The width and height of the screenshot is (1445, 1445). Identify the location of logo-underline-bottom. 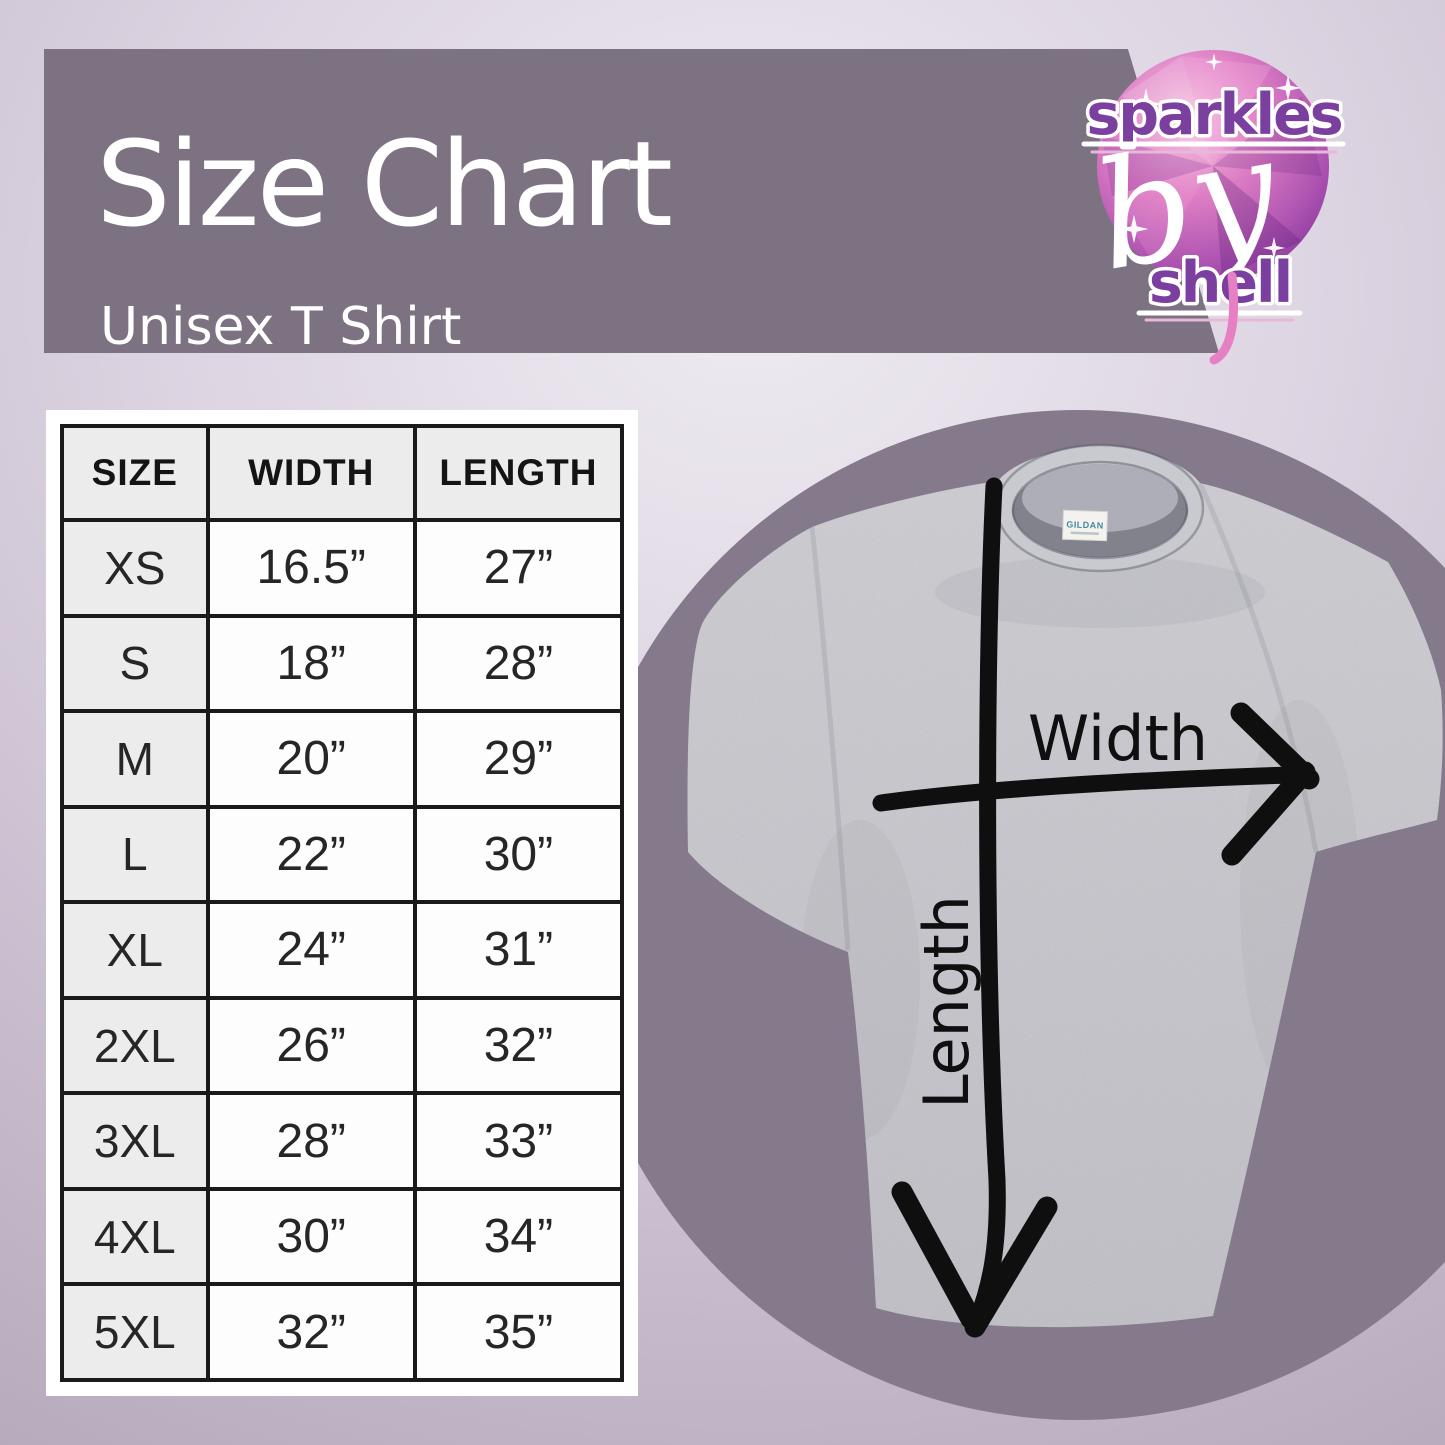
(1219, 316).